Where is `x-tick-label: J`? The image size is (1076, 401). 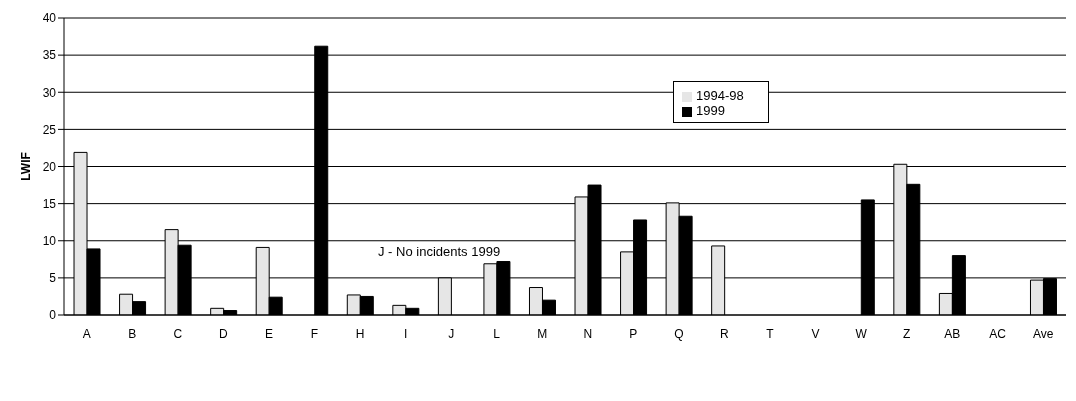 x-tick-label: J is located at coordinates (451, 333).